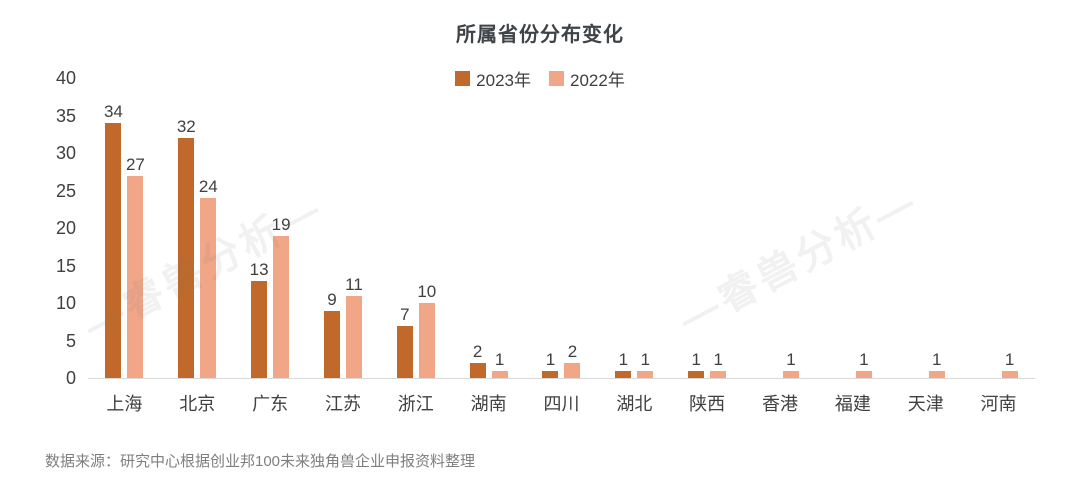  What do you see at coordinates (1009, 374) in the screenshot?
I see `bar-2022年-河南` at bounding box center [1009, 374].